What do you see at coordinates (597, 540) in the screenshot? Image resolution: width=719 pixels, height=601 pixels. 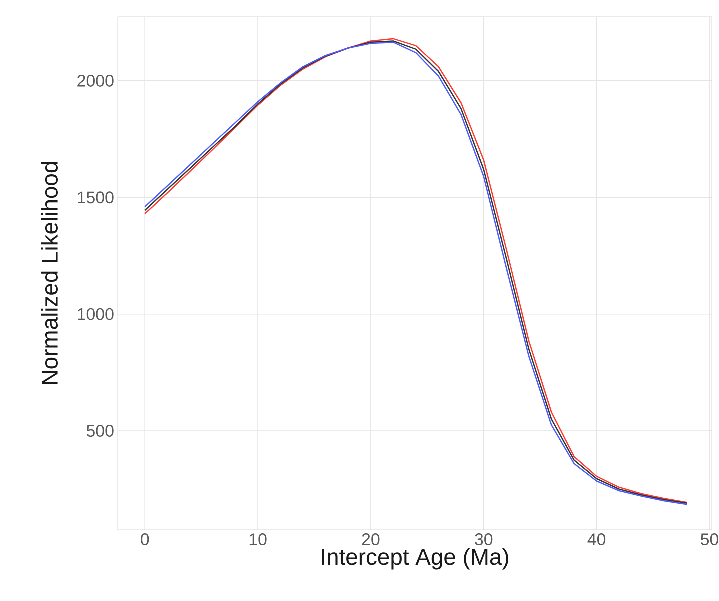 I see `x-tick-label: 40` at bounding box center [597, 540].